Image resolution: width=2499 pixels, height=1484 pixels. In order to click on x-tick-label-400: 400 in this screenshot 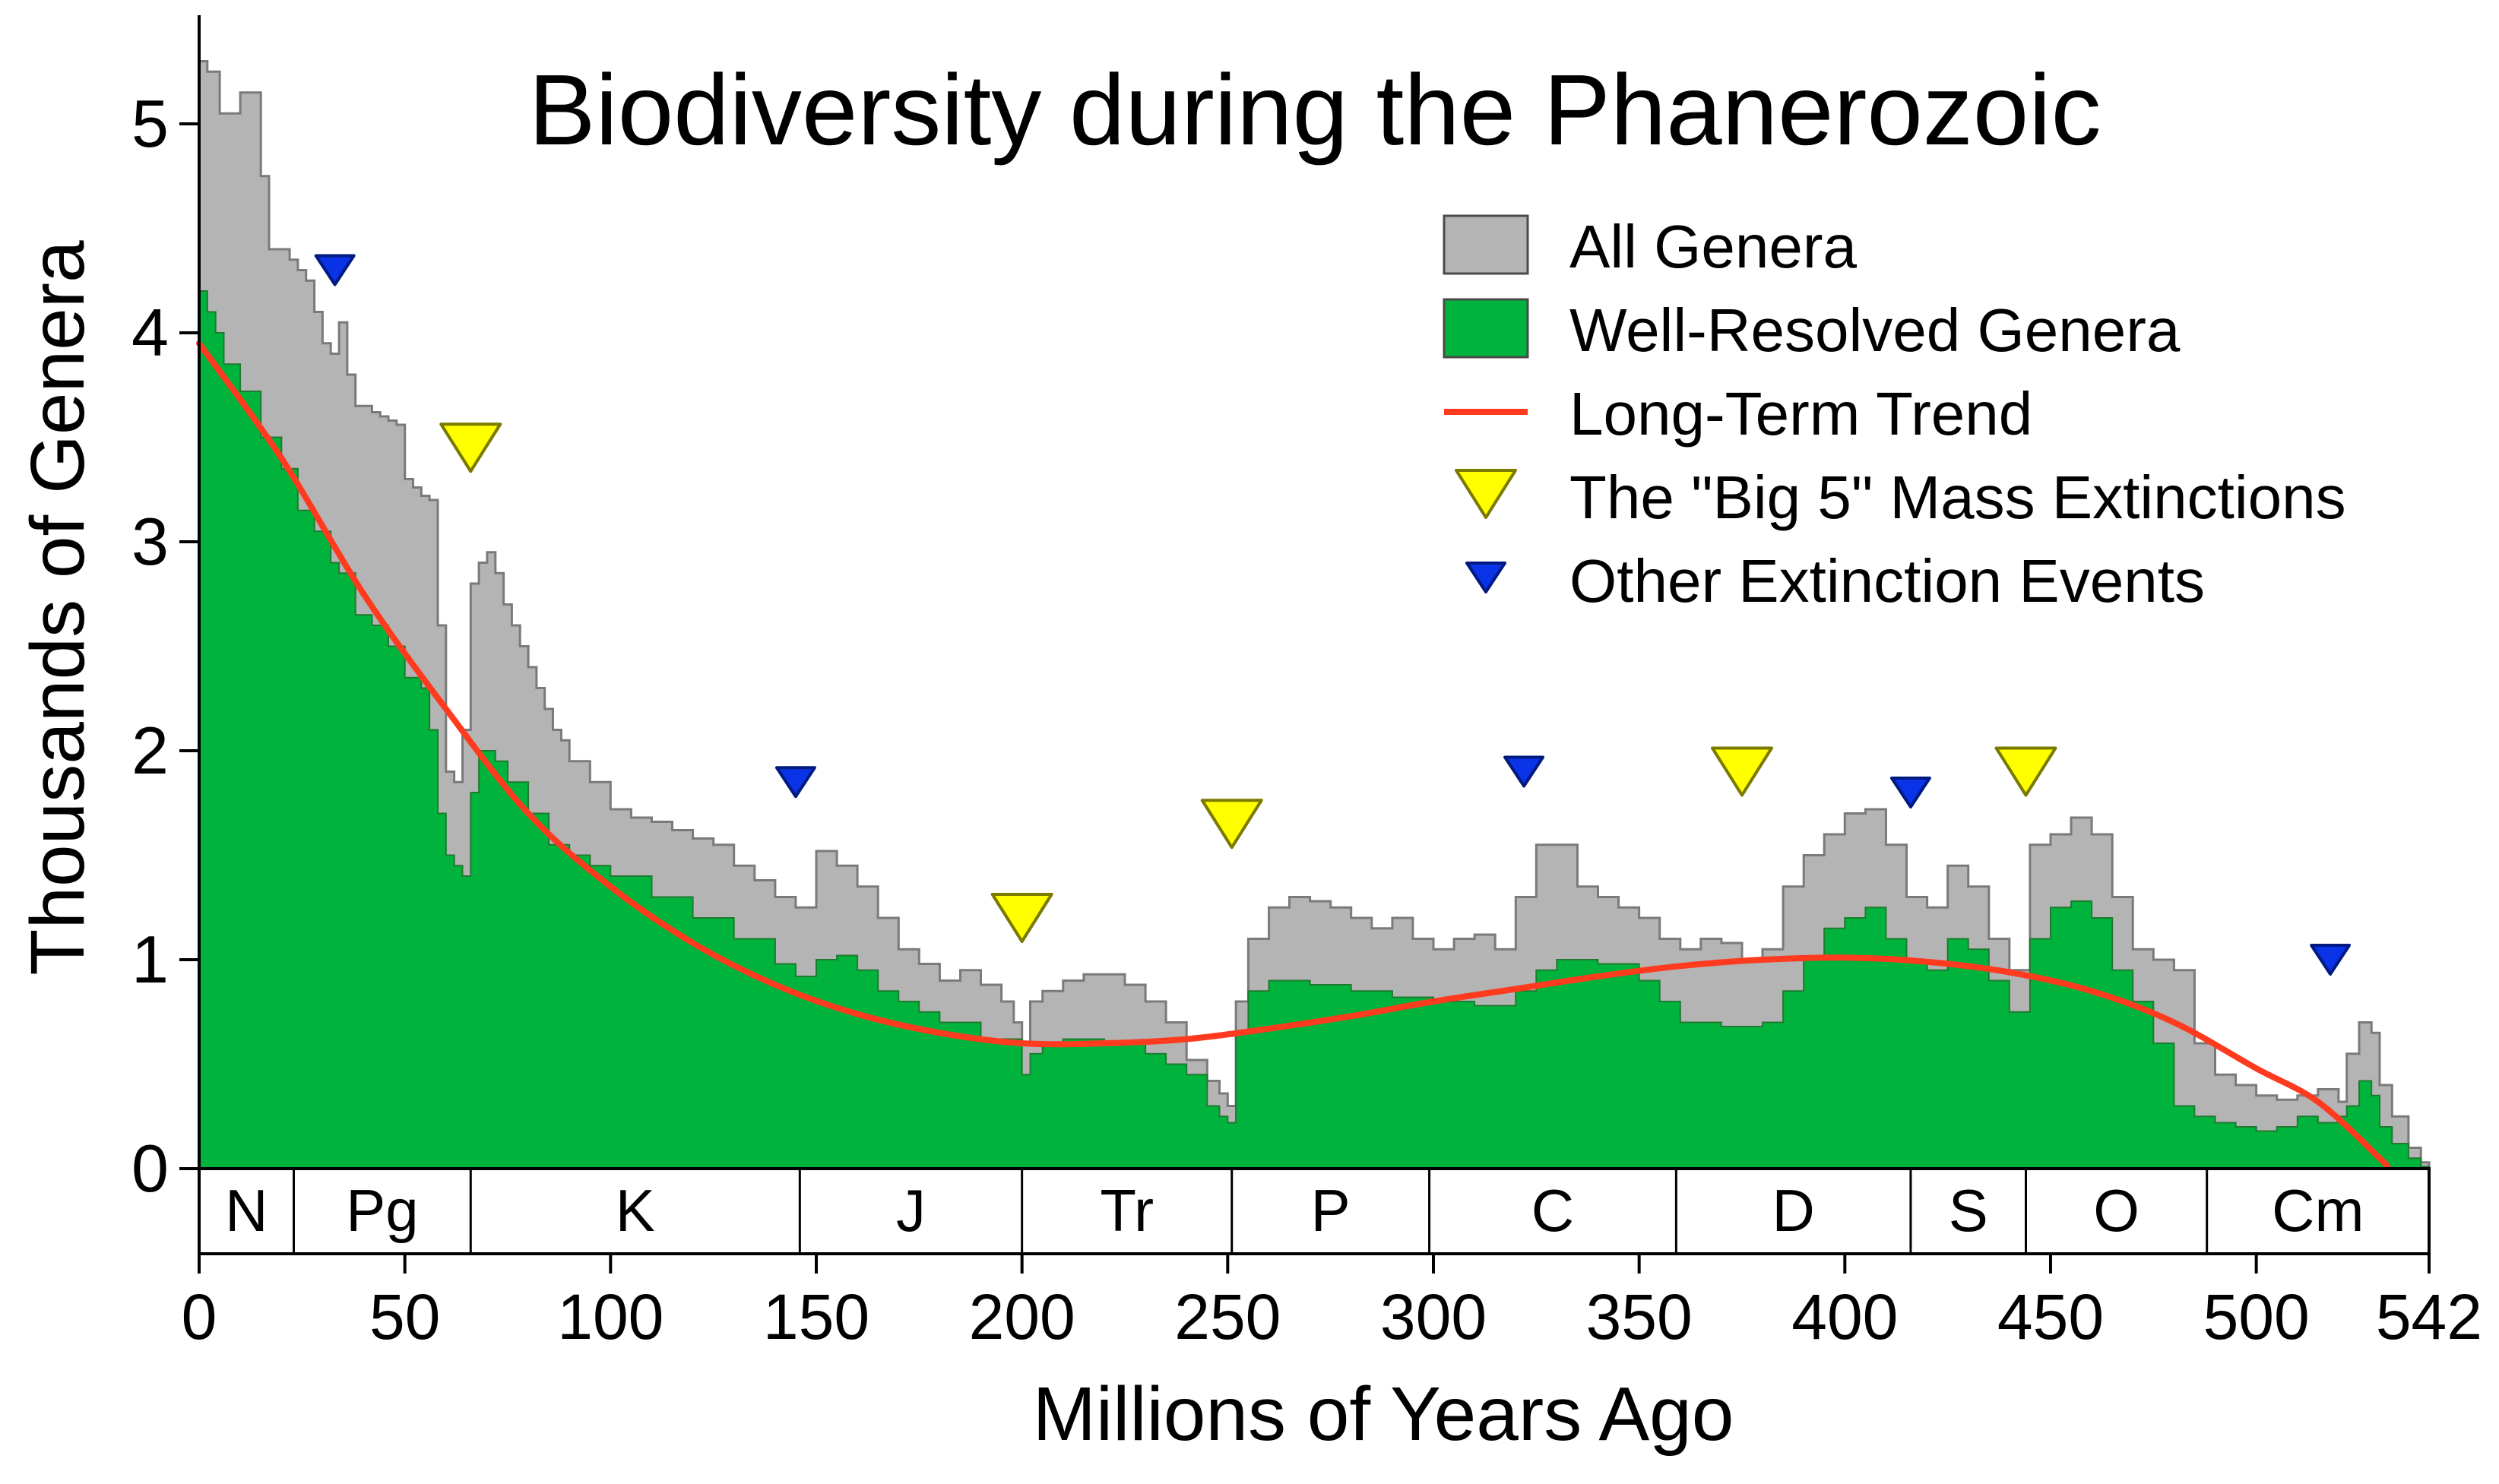, I will do `click(1844, 1317)`.